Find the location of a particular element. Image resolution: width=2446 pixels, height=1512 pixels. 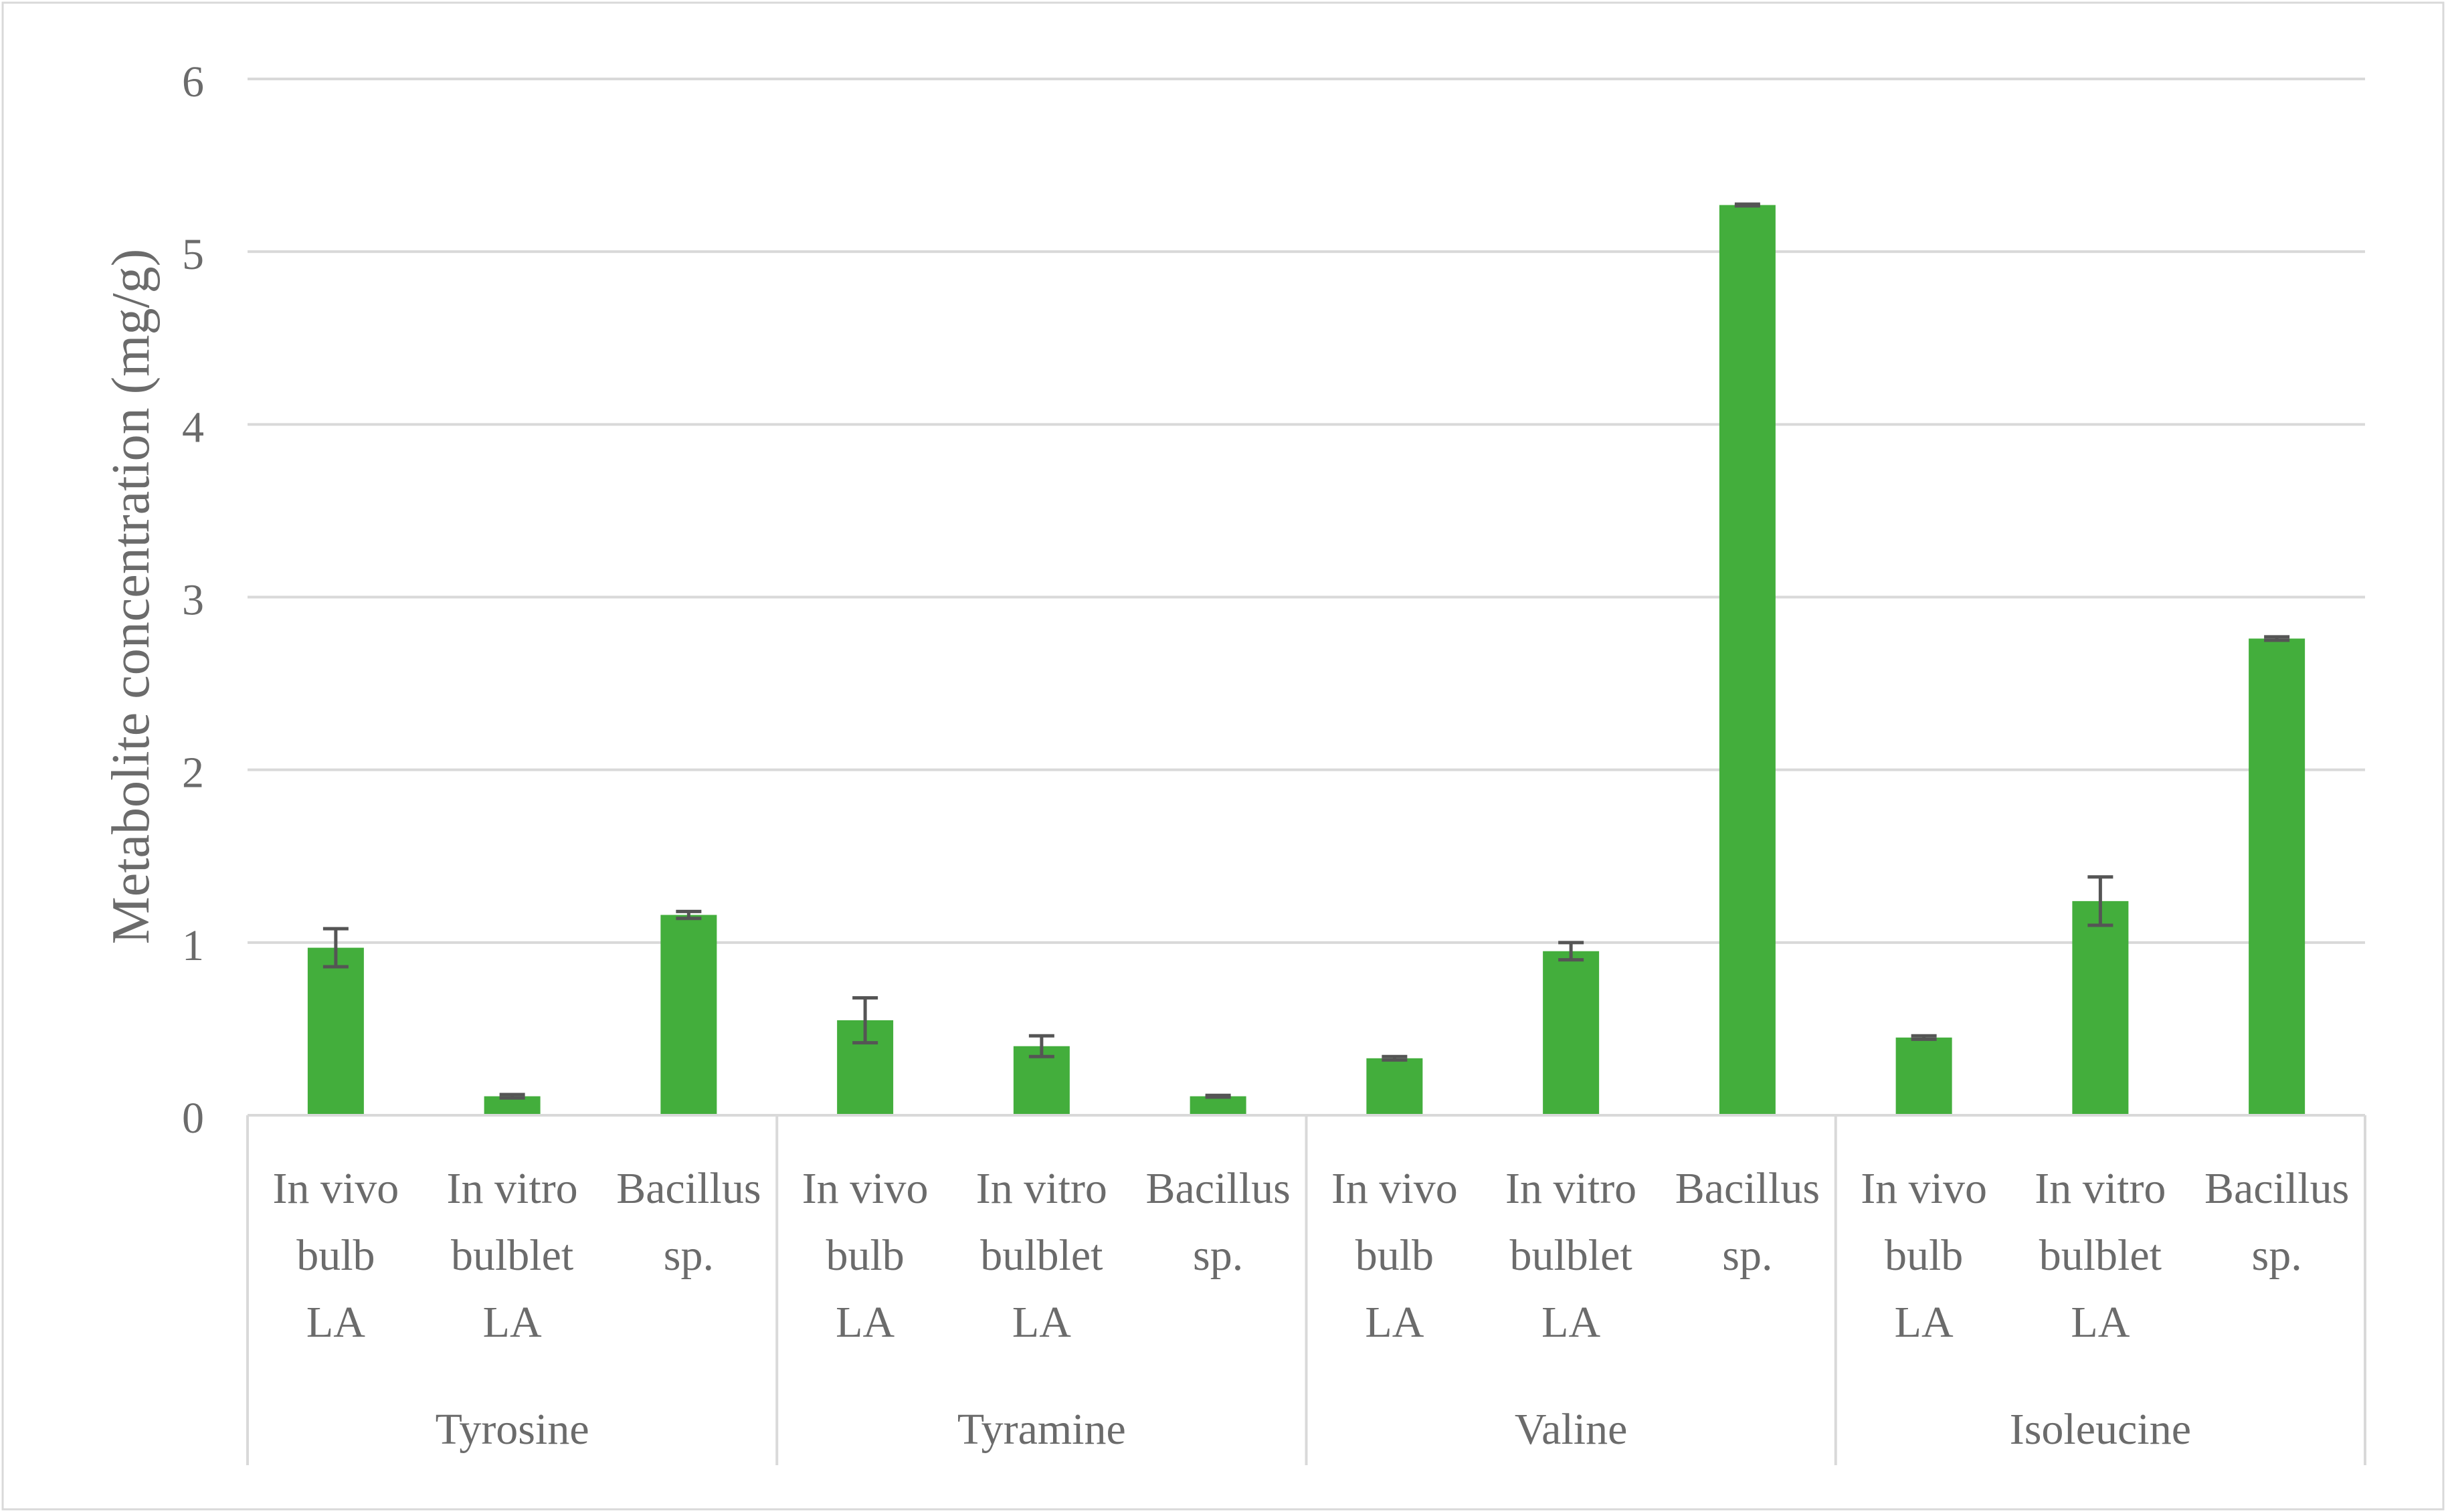

y-axis-ticks: 0 1 2 3 4 5 6 is located at coordinates (193, 600).